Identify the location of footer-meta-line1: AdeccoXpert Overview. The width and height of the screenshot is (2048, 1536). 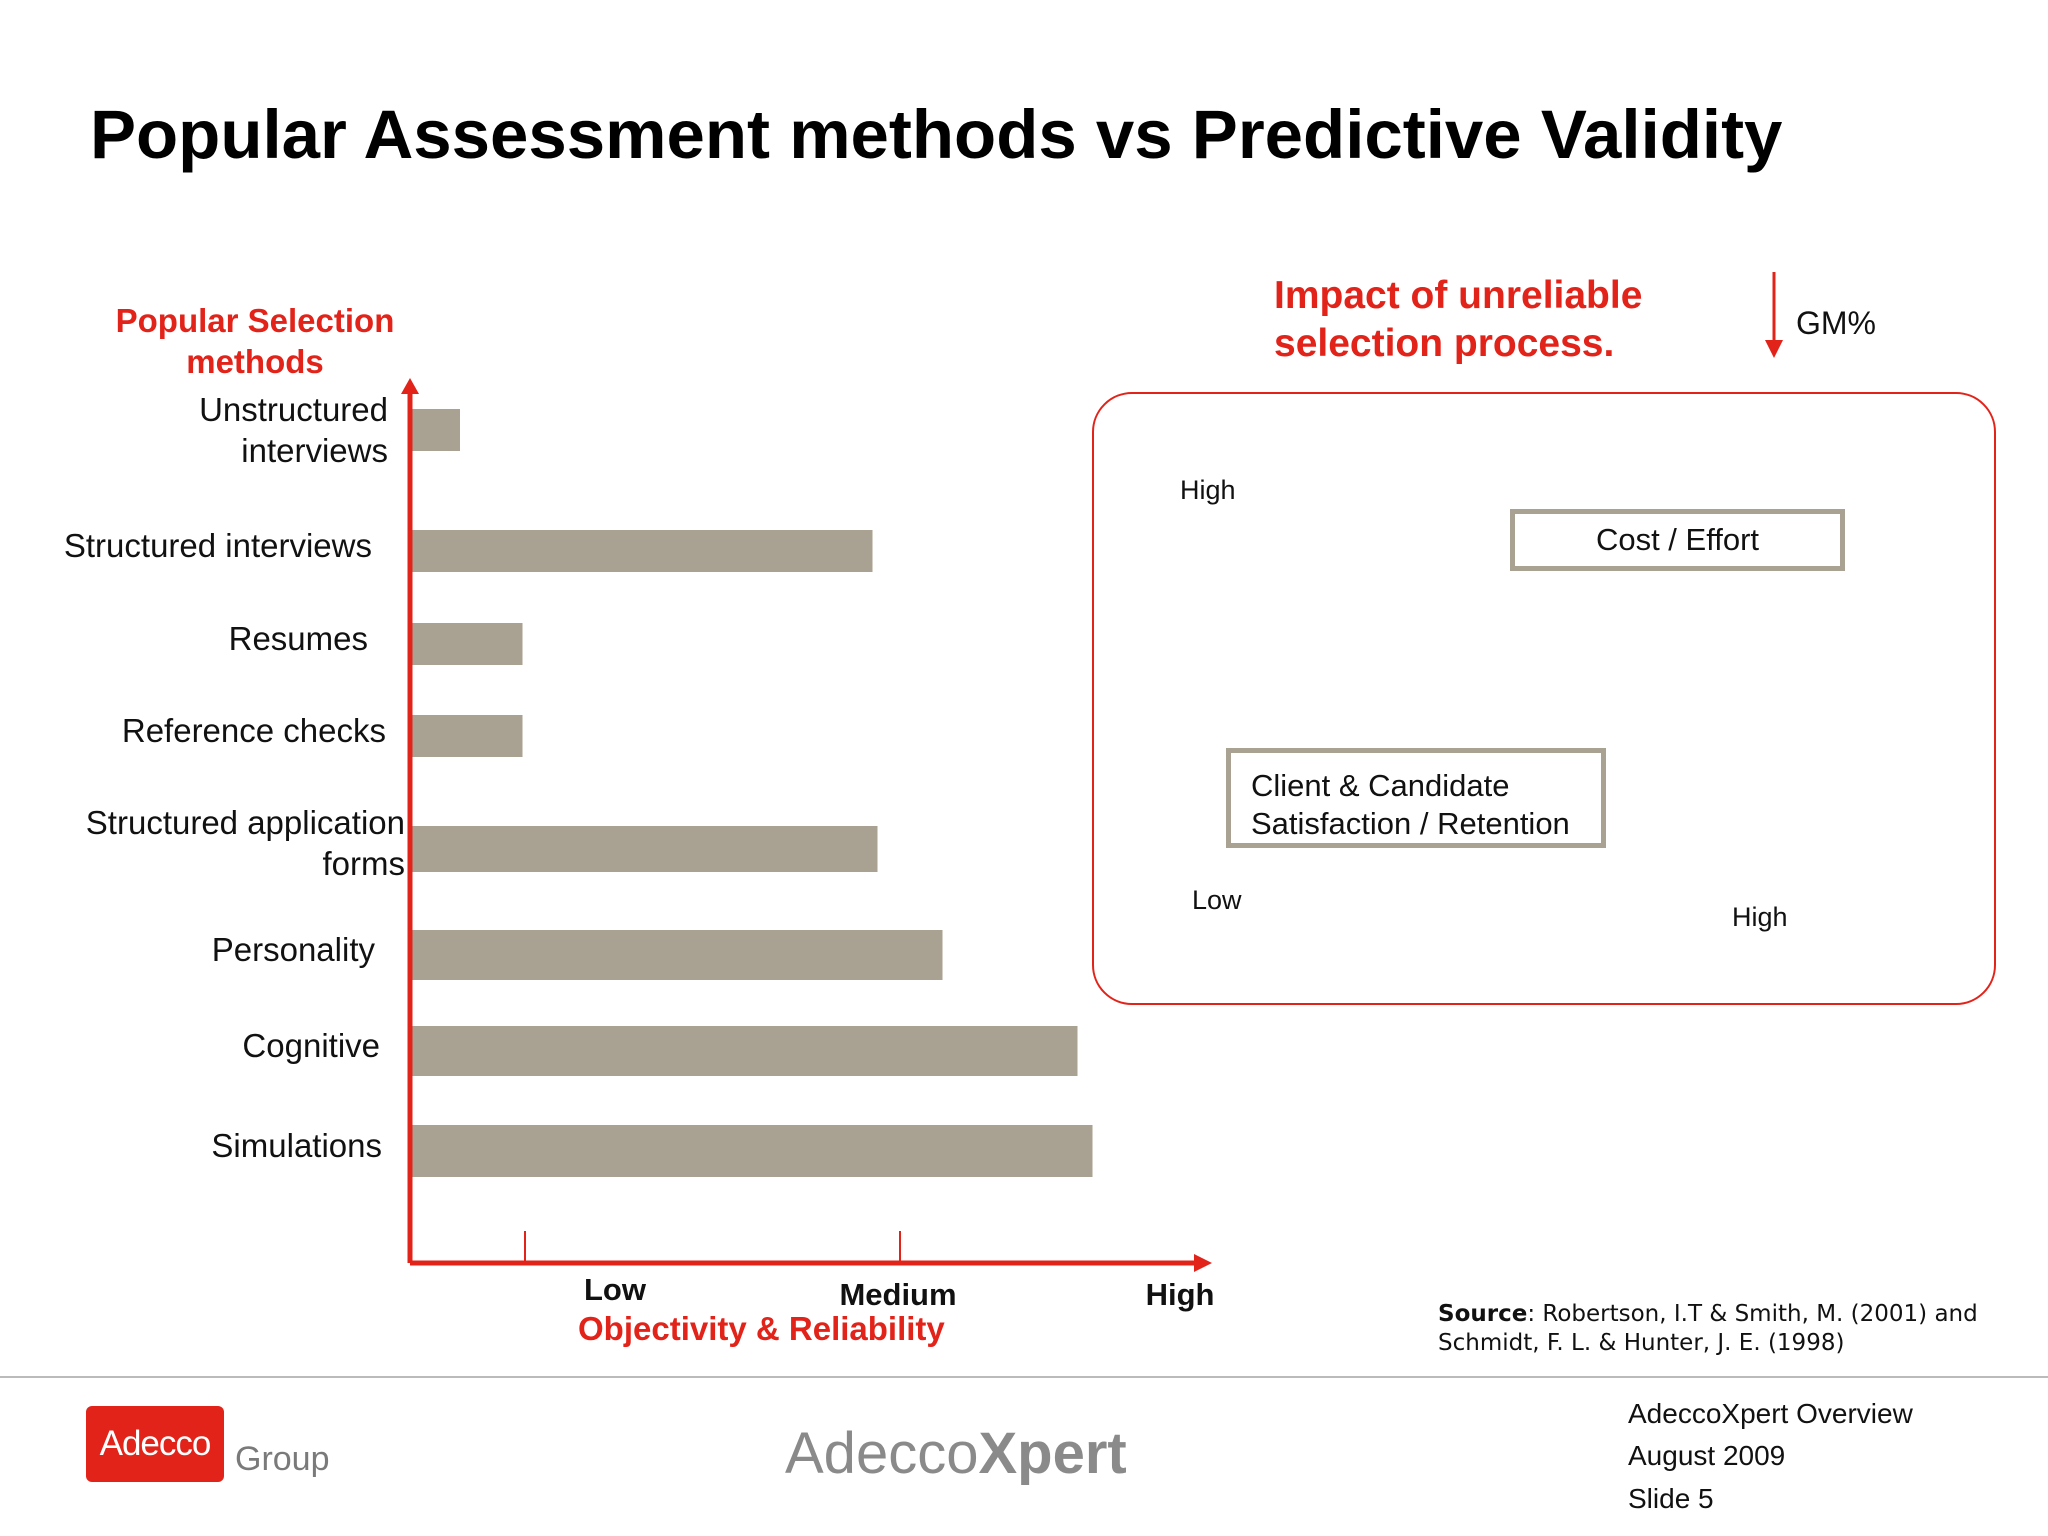
(1770, 1413).